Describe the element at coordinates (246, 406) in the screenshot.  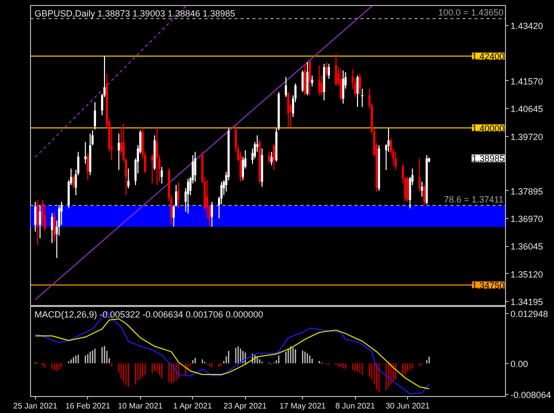
I see `x-tick-label: 23 Apr 2021` at that location.